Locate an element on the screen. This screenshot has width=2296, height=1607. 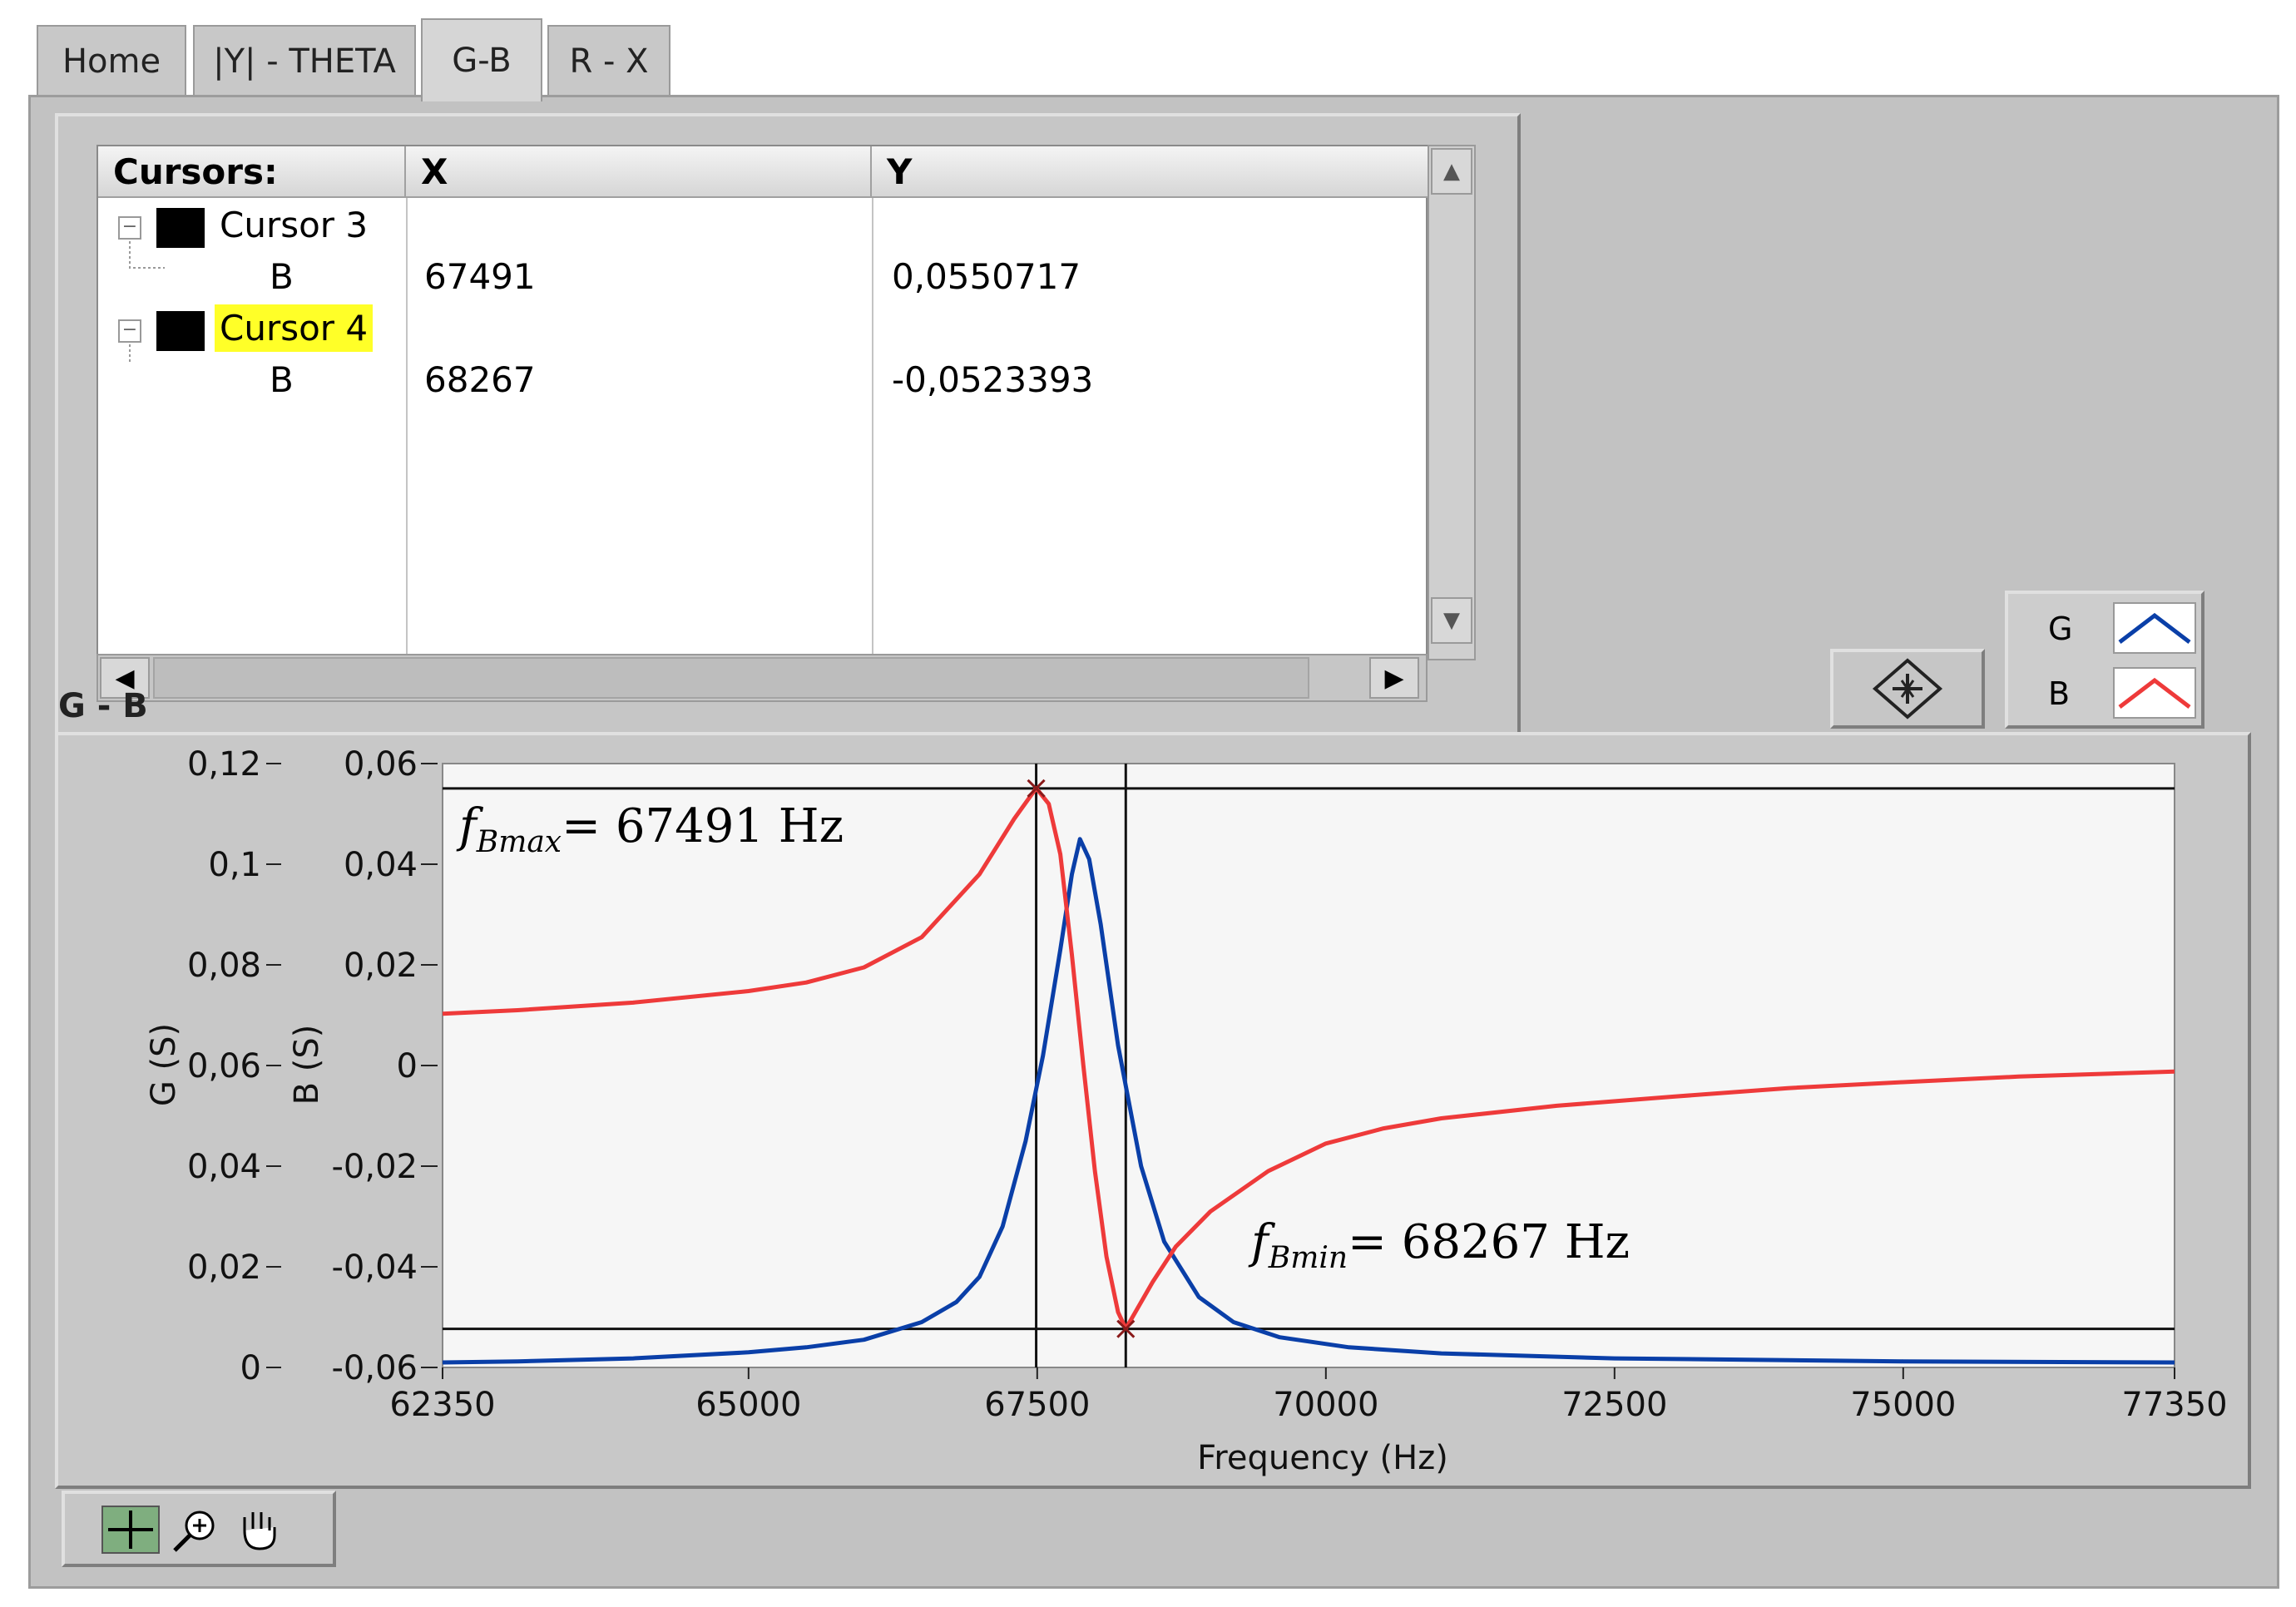
tree-connectors is located at coordinates (147, 295).